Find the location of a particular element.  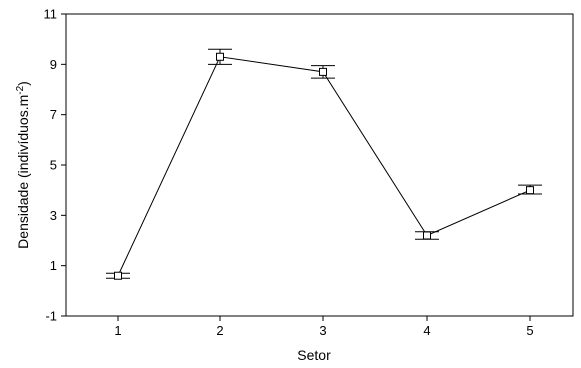

x-tick-label: 3 is located at coordinates (322, 330).